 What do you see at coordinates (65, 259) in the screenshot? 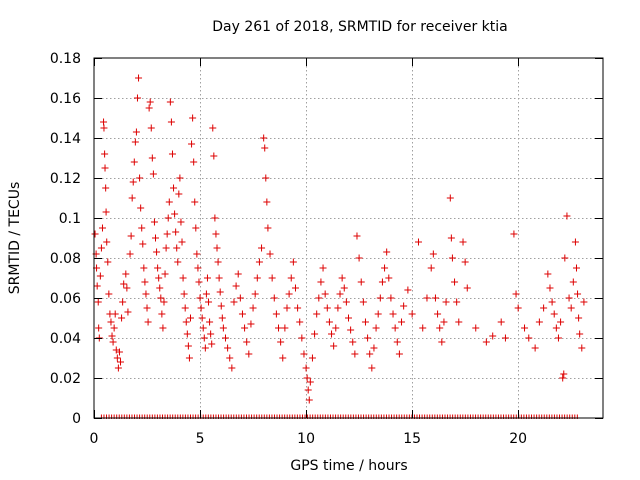
I see `y-tick-label: 0.08` at bounding box center [65, 259].